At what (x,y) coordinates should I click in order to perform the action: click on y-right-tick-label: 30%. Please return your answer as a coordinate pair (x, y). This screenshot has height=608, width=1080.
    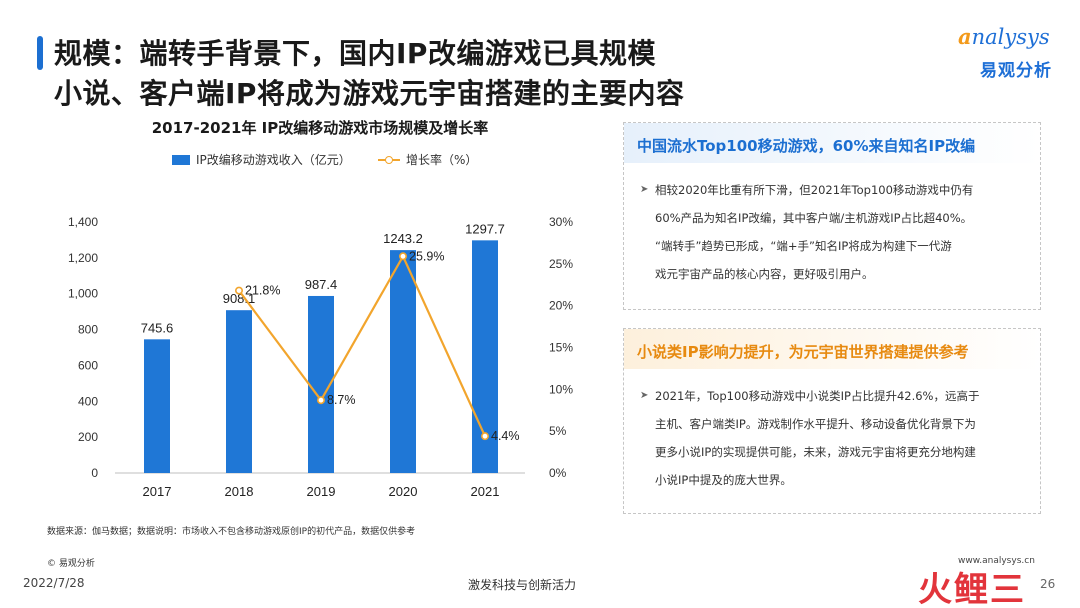
    Looking at the image, I should click on (561, 222).